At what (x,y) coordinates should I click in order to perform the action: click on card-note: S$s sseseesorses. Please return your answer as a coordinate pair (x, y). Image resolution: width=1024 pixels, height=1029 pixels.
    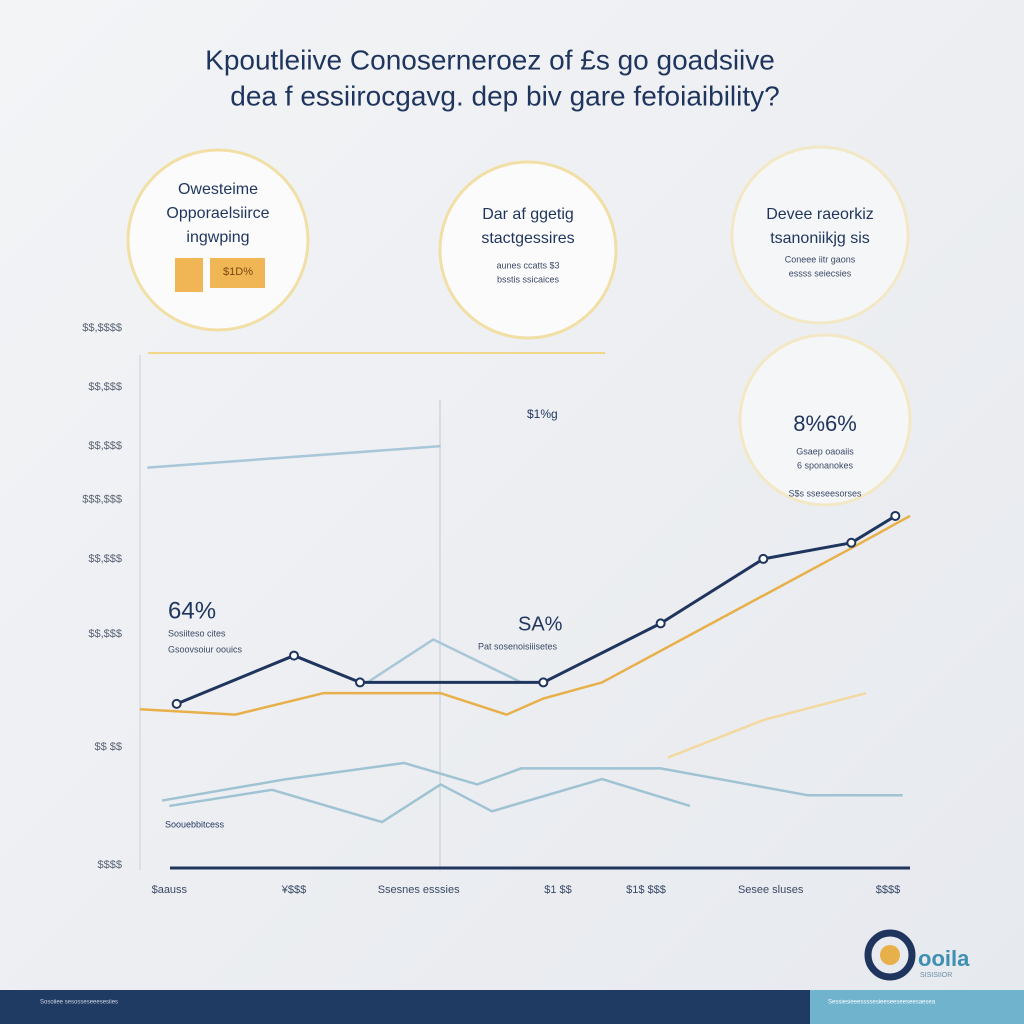
    Looking at the image, I should click on (825, 493).